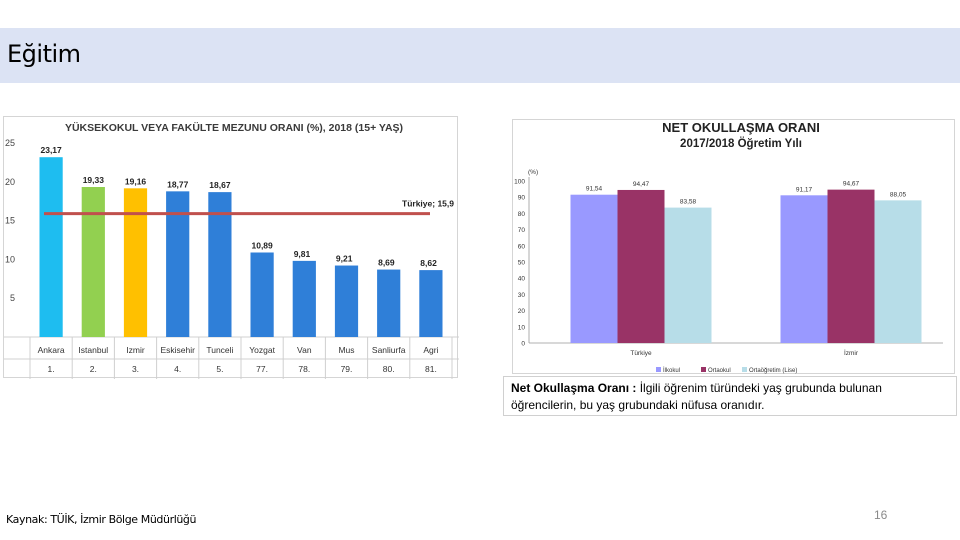 Image resolution: width=960 pixels, height=540 pixels. Describe the element at coordinates (641, 353) in the screenshot. I see `chart2-category-label: Türkiye` at that location.